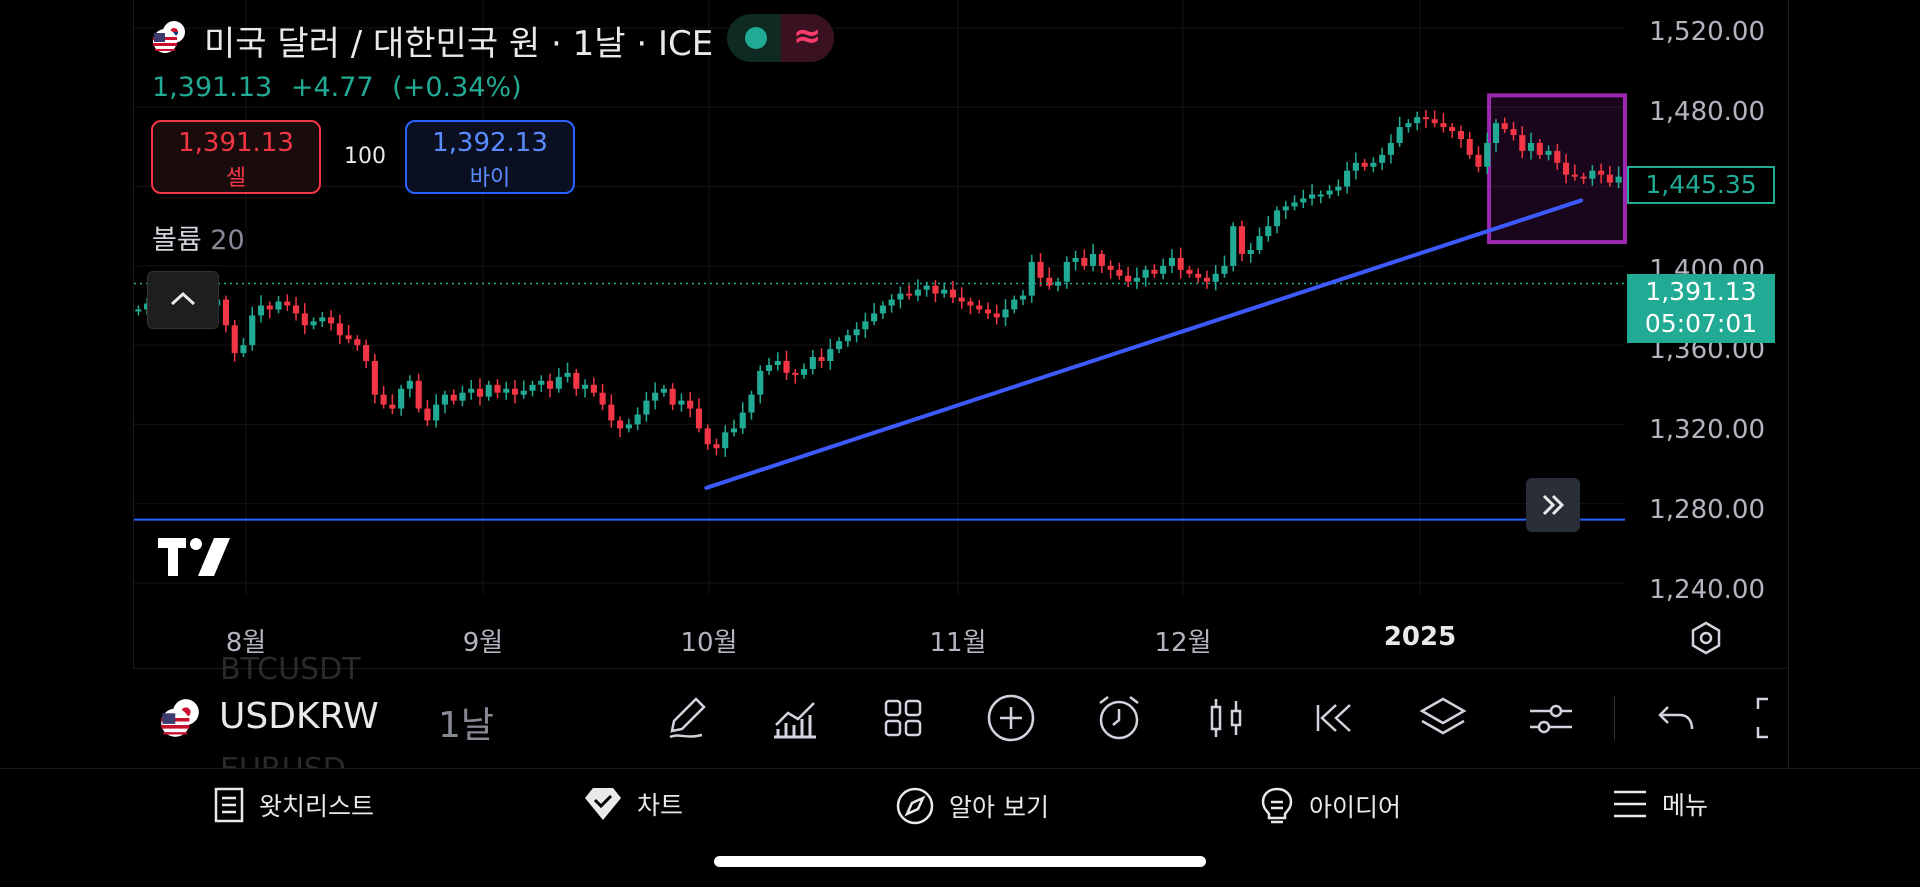 The image size is (1920, 887). What do you see at coordinates (1551, 718) in the screenshot?
I see `settings-sliders-icon` at bounding box center [1551, 718].